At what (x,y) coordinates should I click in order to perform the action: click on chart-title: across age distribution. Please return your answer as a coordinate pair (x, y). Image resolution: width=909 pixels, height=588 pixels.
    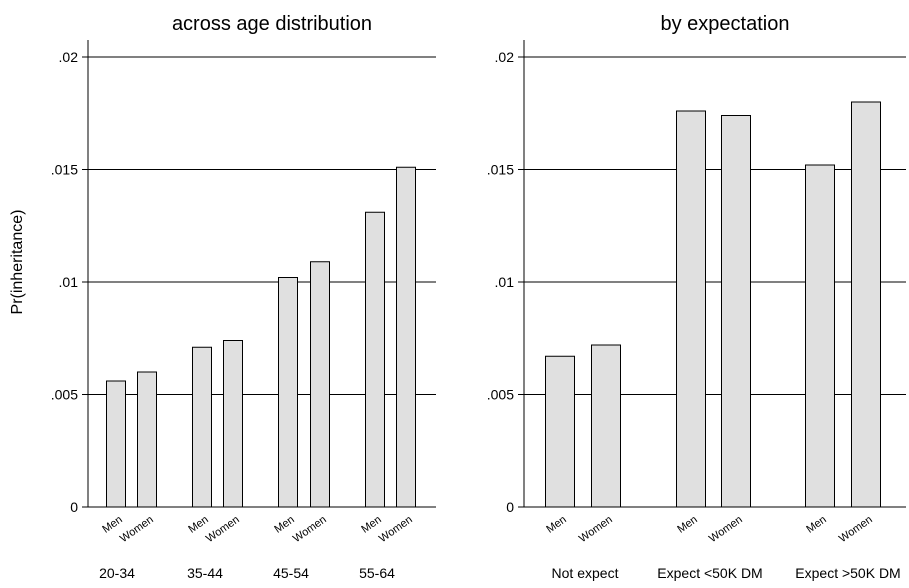
    Looking at the image, I should click on (272, 24).